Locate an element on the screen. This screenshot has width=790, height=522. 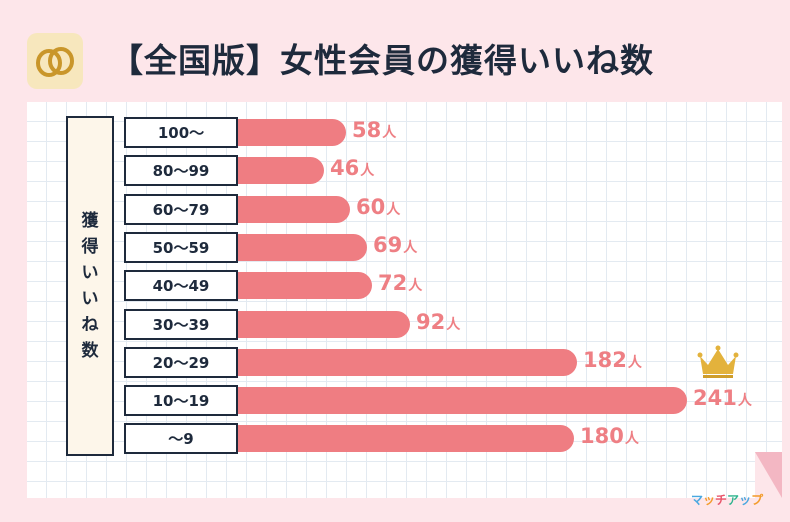
value-label: 69人 is located at coordinates (395, 245).